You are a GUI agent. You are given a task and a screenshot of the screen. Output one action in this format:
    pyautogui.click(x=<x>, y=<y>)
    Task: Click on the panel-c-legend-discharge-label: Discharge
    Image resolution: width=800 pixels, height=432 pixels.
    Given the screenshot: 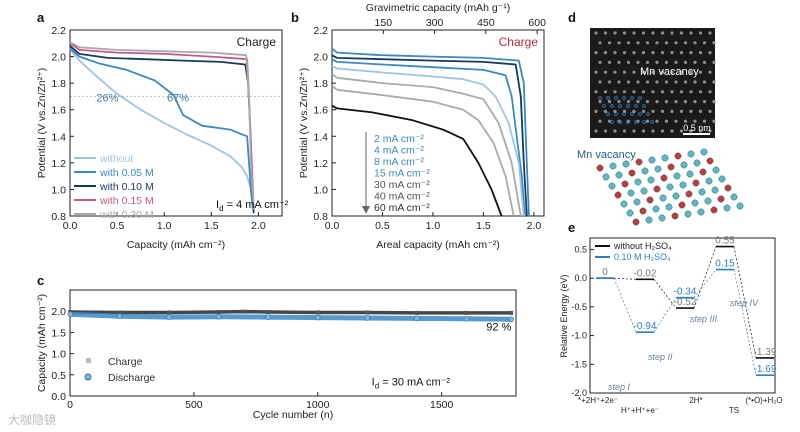 What is the action you would take?
    pyautogui.click(x=131, y=378)
    